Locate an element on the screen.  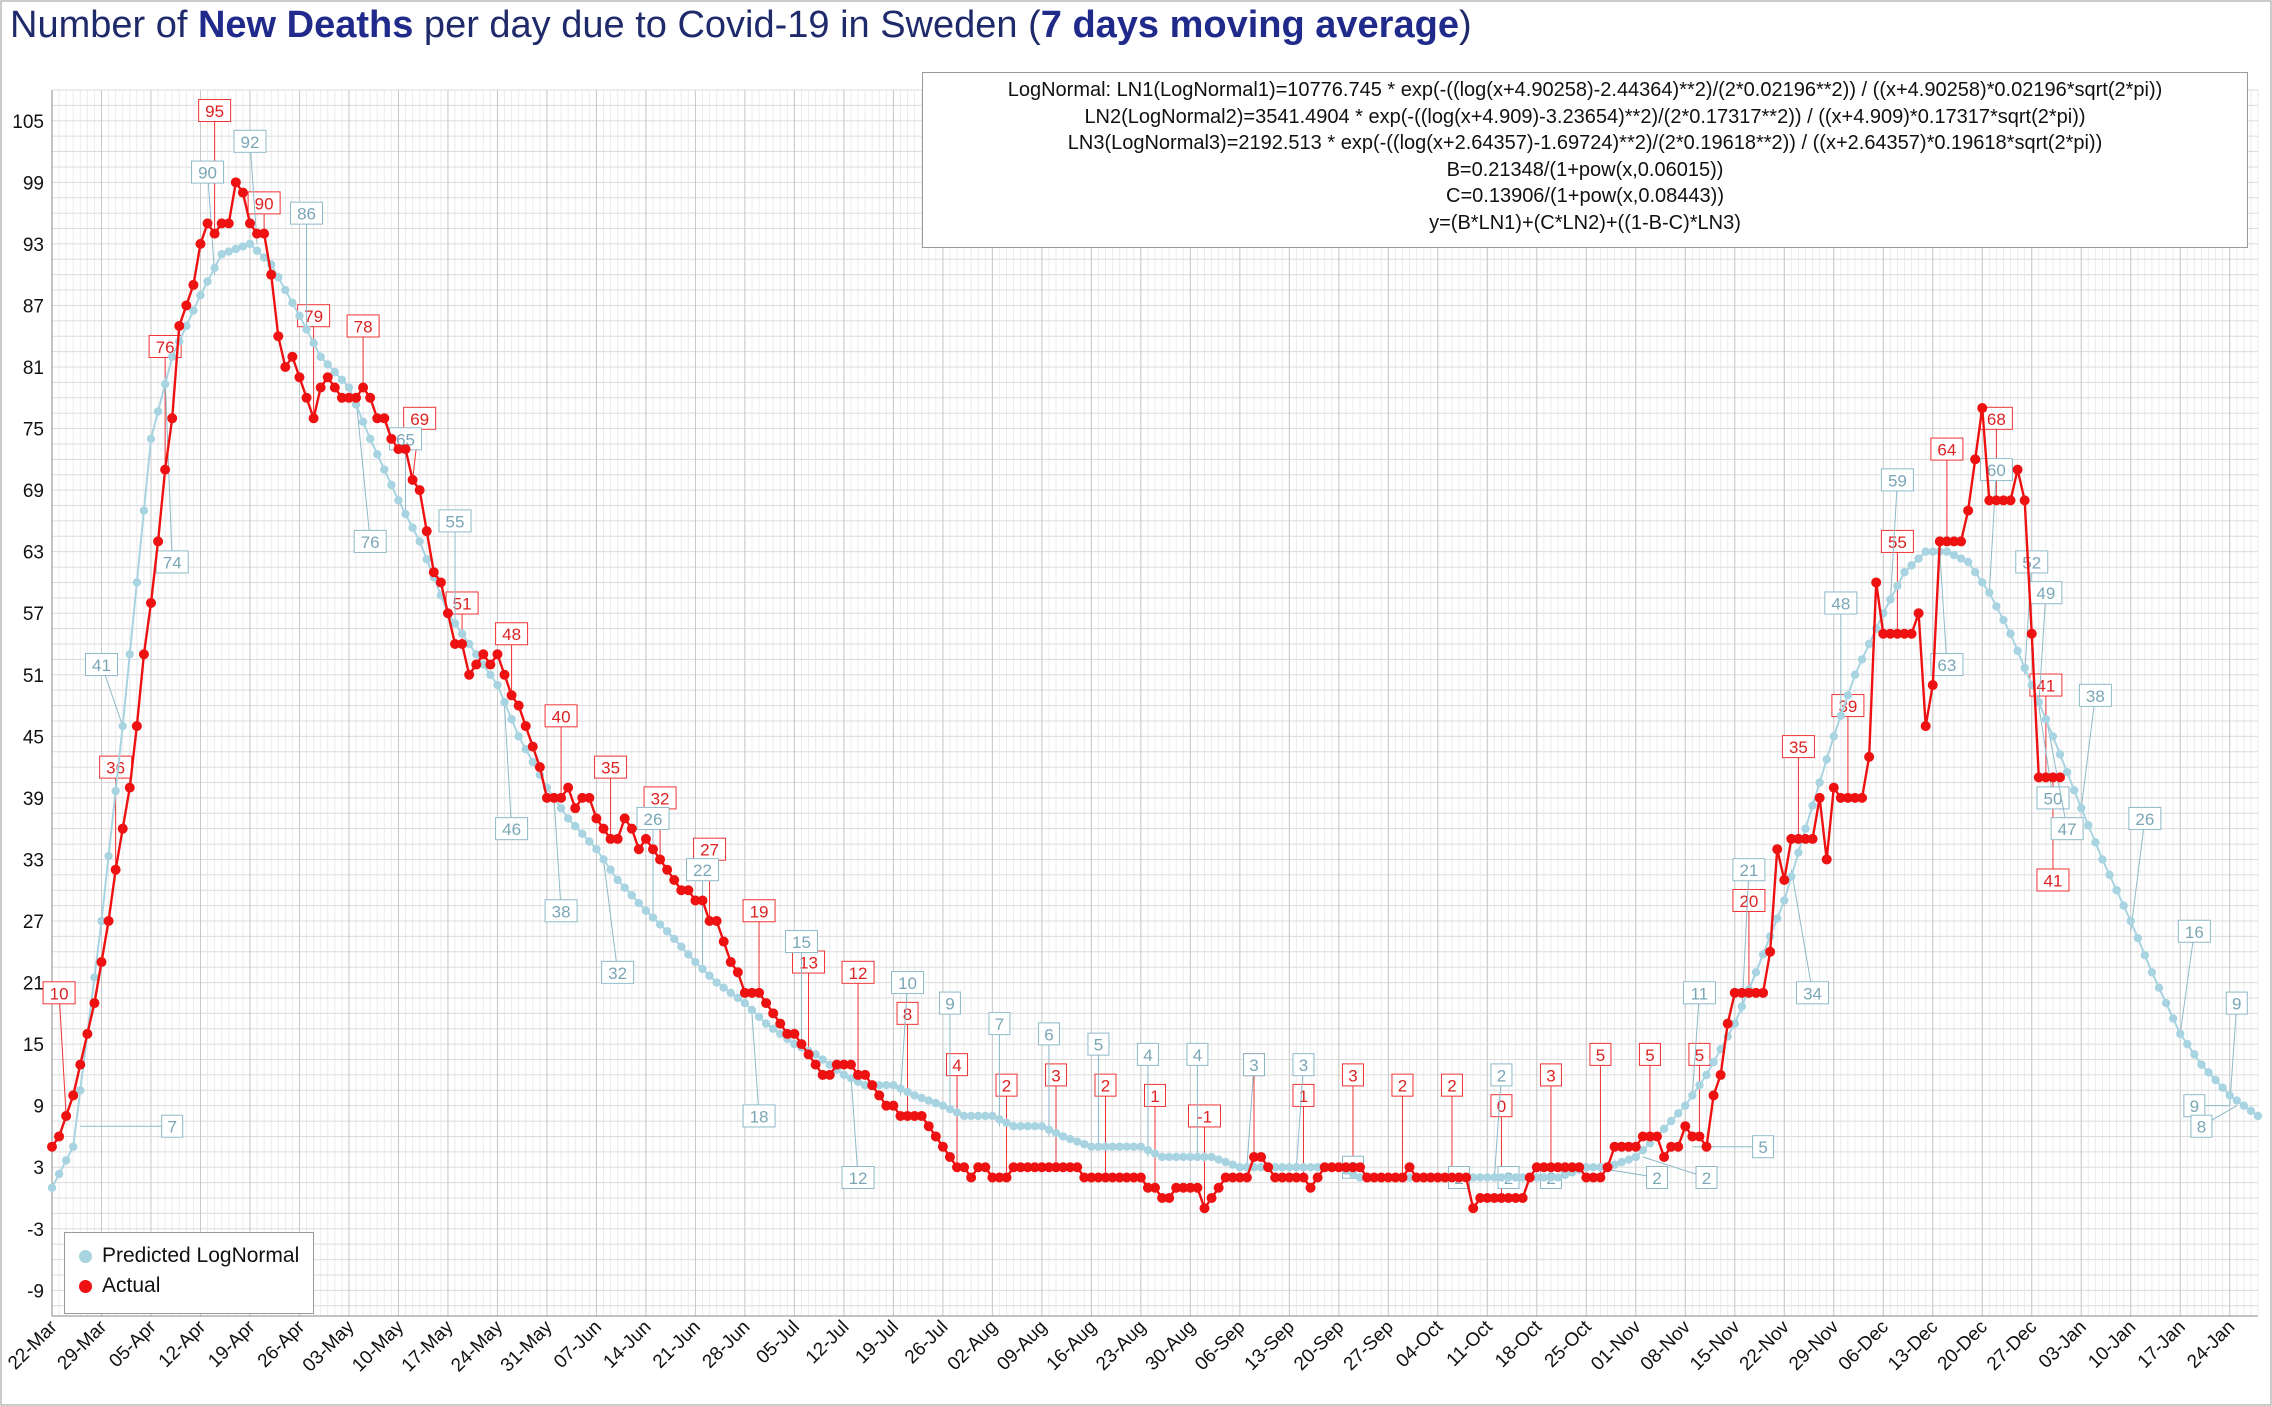
annotation-label: 5 is located at coordinates (1098, 1045).